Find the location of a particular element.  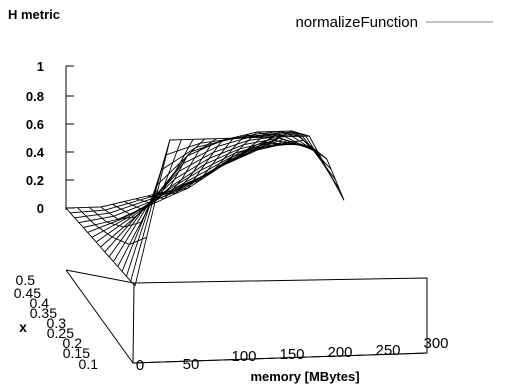

y-axis-title: x is located at coordinates (23, 327).